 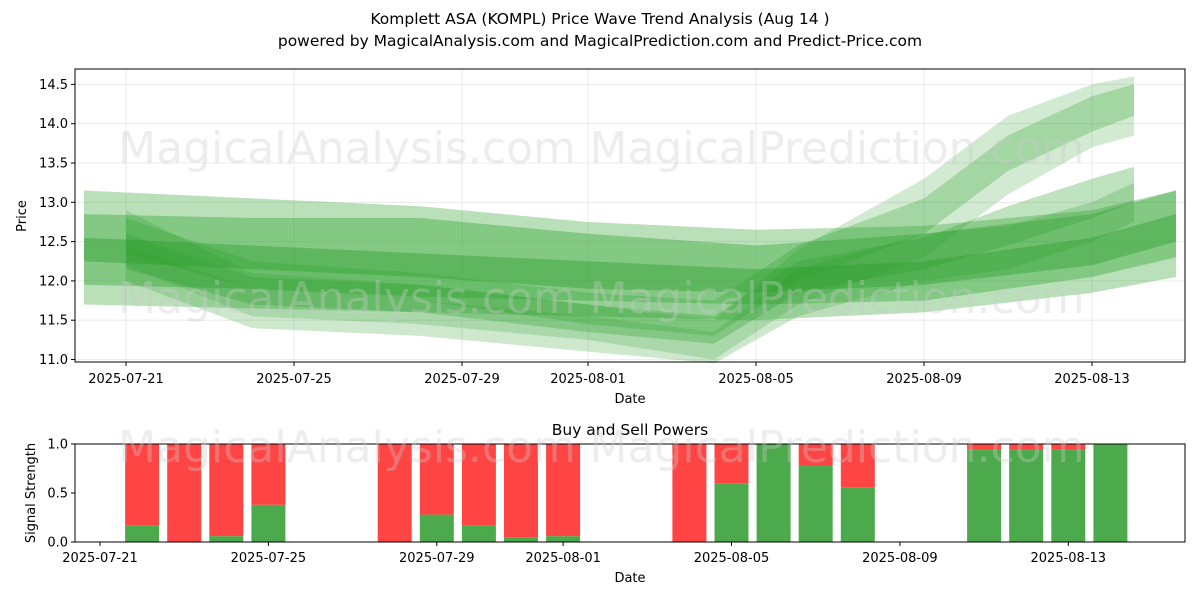 What do you see at coordinates (347, 447) in the screenshot?
I see `watermark-bottom-1: MagicalAnalysis.com` at bounding box center [347, 447].